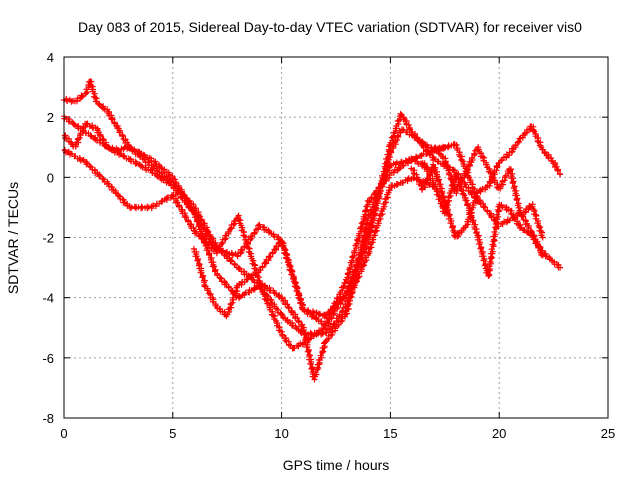 The width and height of the screenshot is (640, 480). Describe the element at coordinates (63, 433) in the screenshot. I see `x-tick-label: 0` at that location.